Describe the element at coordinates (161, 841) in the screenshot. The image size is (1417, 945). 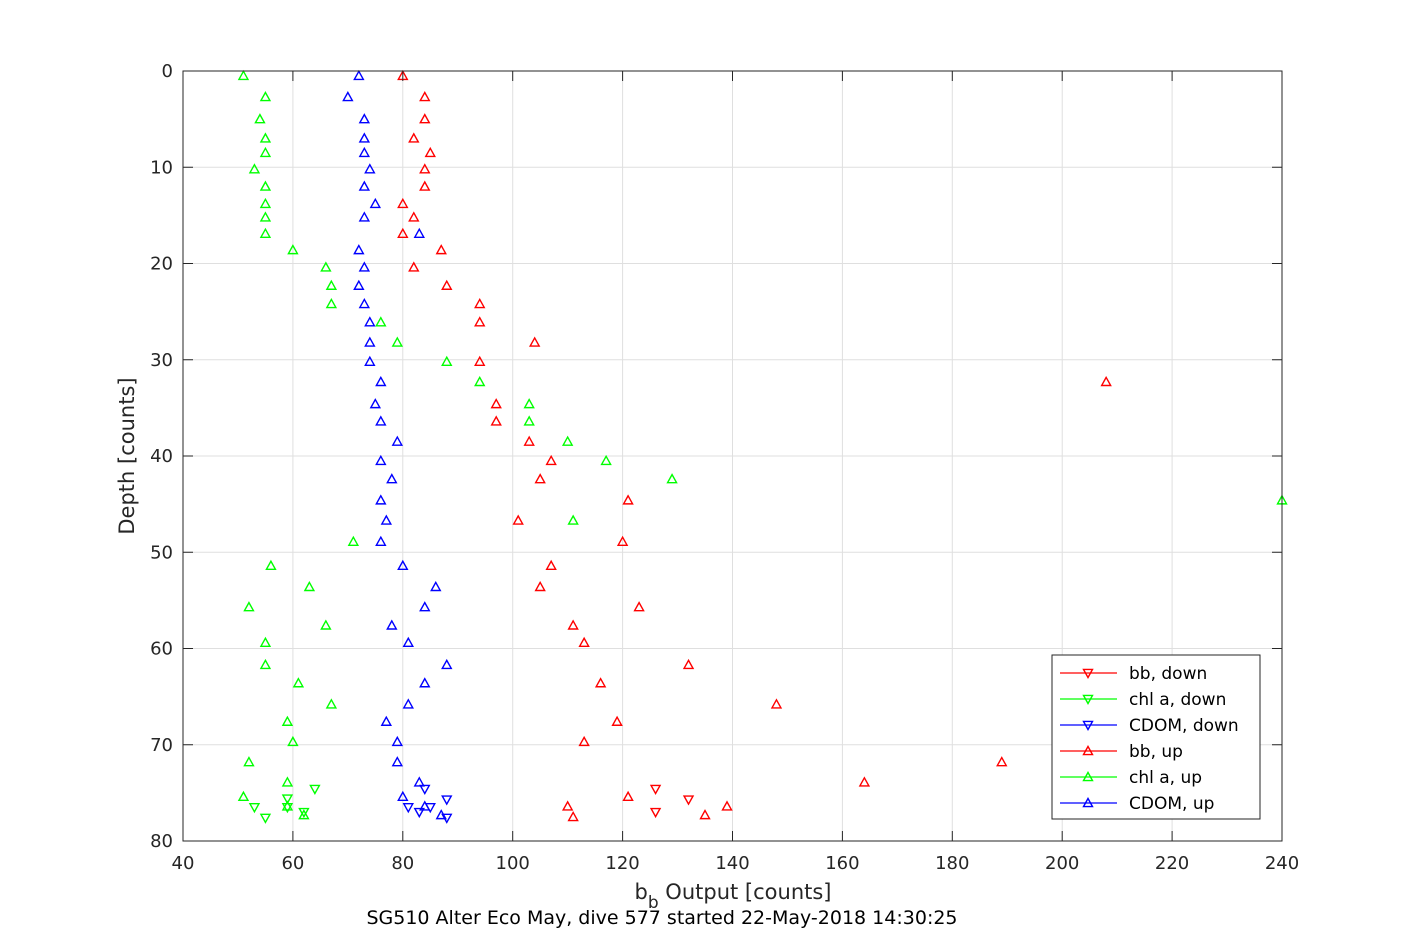
I see `y-tick-label: 80` at that location.